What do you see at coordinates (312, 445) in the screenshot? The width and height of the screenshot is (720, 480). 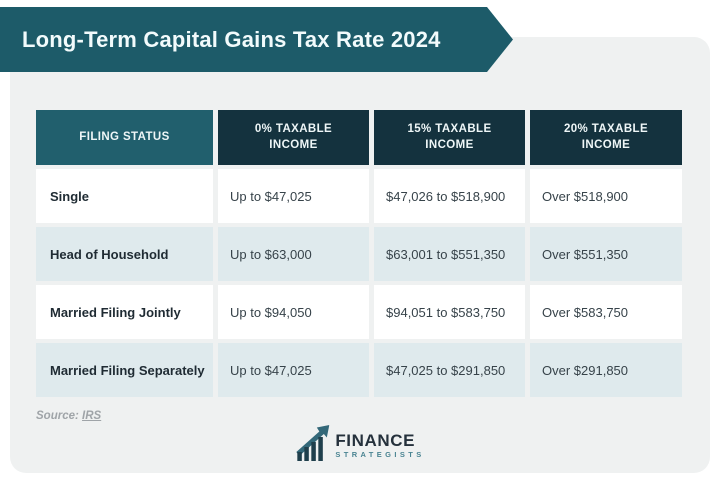 I see `logo-bar-chart-arrow-icon` at bounding box center [312, 445].